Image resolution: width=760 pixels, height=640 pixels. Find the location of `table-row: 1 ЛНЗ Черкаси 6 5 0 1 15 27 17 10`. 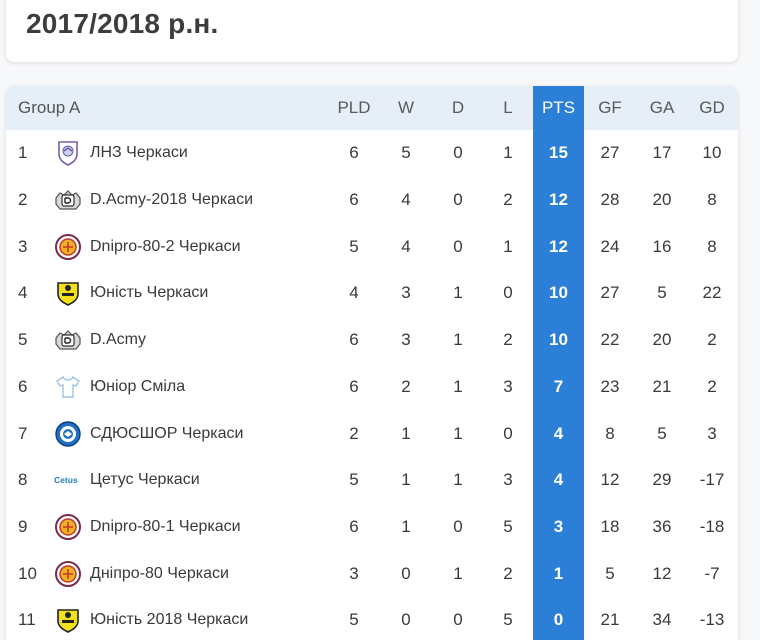

table-row: 1 ЛНЗ Черкаси 6 5 0 1 15 27 17 10 is located at coordinates (372, 153).